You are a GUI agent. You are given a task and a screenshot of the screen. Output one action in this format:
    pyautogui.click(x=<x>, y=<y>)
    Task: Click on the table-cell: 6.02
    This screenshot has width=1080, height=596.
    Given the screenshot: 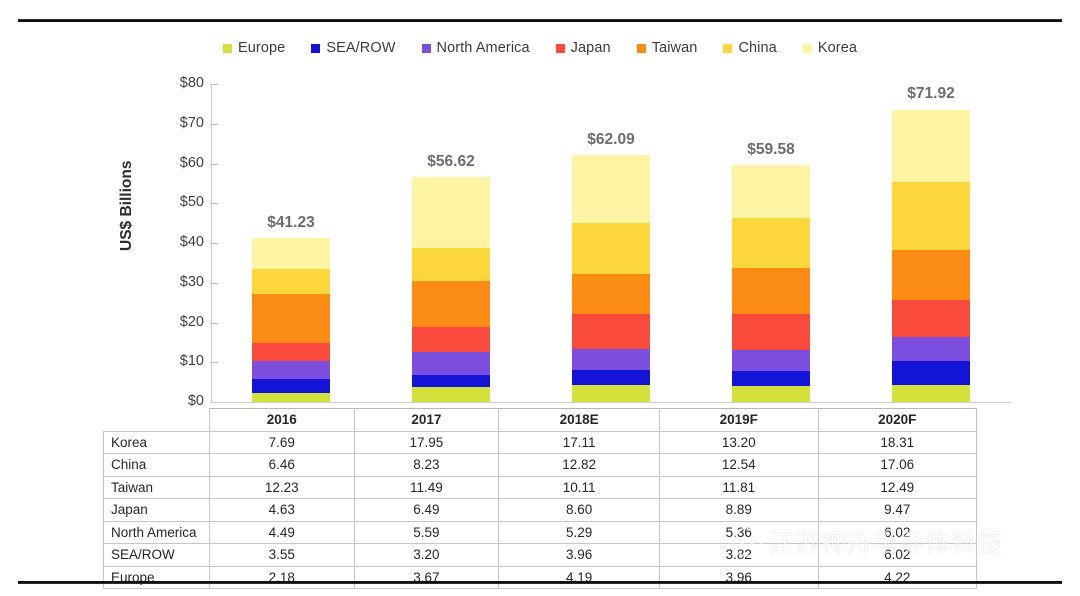 What is the action you would take?
    pyautogui.click(x=897, y=532)
    